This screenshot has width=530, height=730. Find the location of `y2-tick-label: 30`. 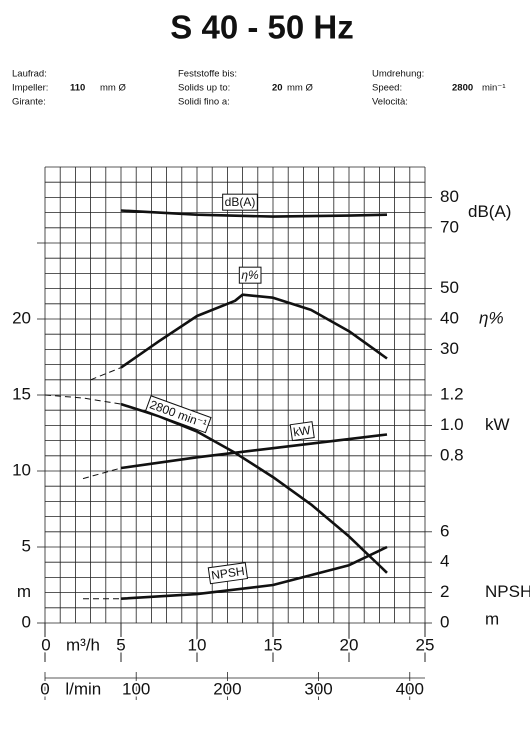

y2-tick-label: 30 is located at coordinates (449, 348).